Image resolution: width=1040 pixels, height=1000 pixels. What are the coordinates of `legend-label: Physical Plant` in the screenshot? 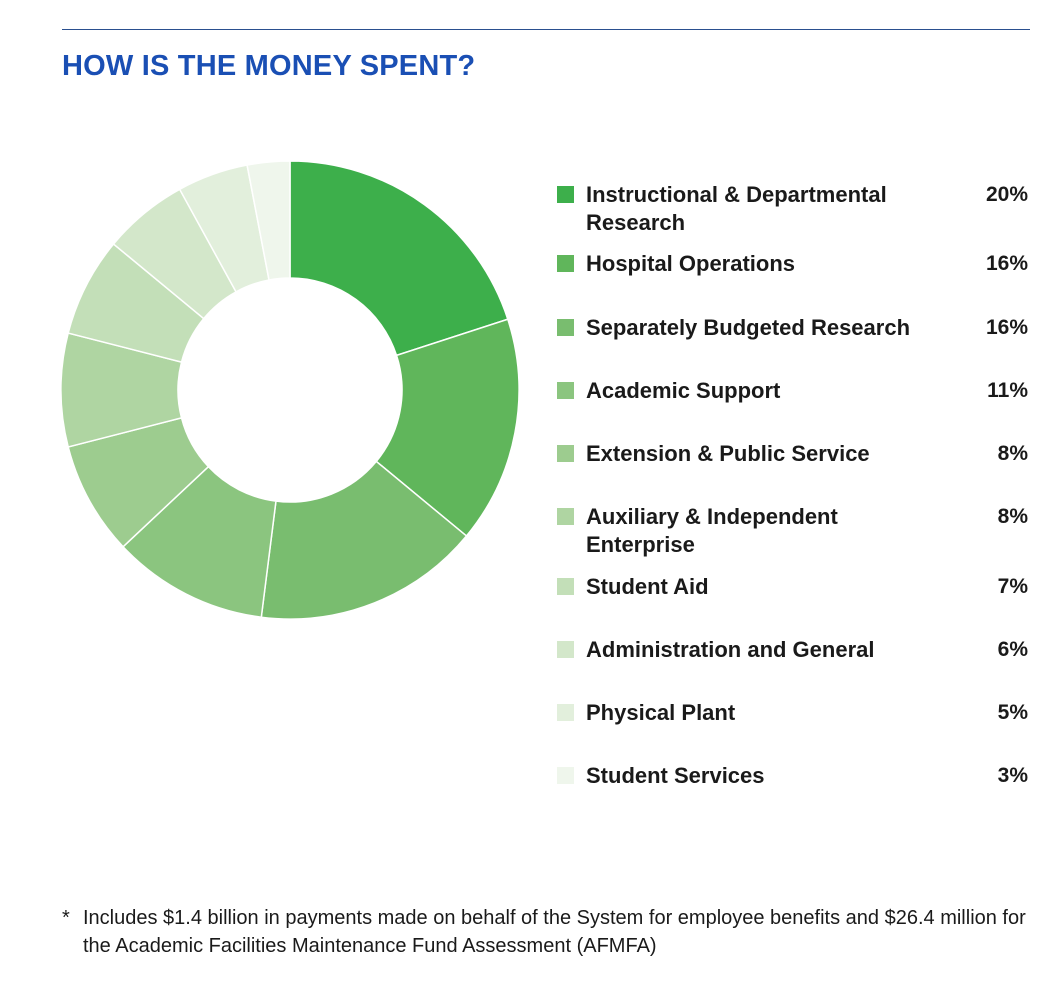 It's located at (661, 712).